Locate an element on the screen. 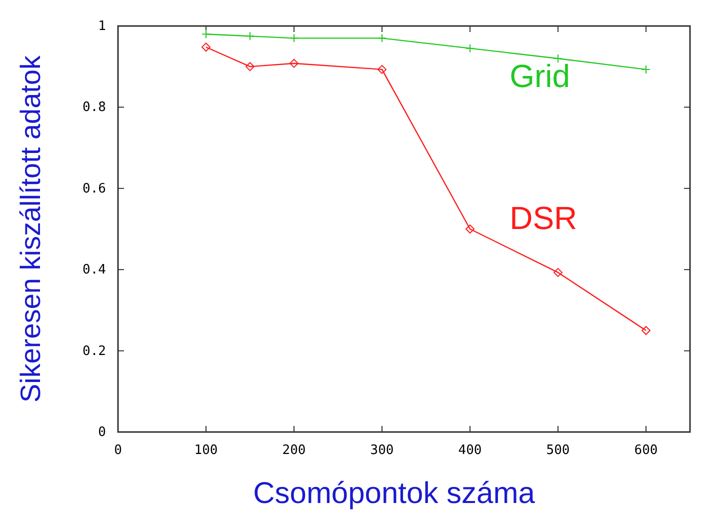 The width and height of the screenshot is (711, 511). y-tick-label: 0.6 is located at coordinates (94, 188).